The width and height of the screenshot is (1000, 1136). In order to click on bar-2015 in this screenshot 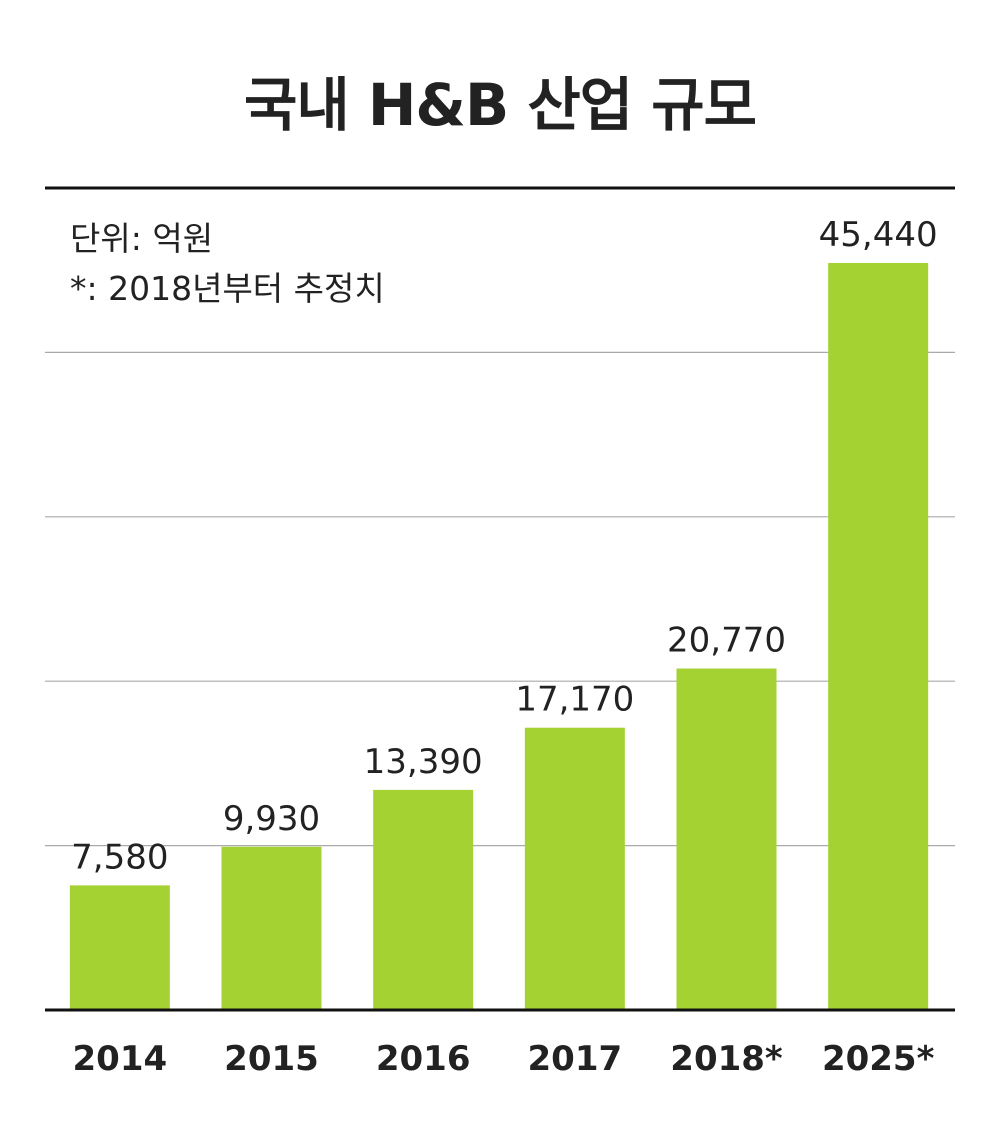, I will do `click(271, 928)`.